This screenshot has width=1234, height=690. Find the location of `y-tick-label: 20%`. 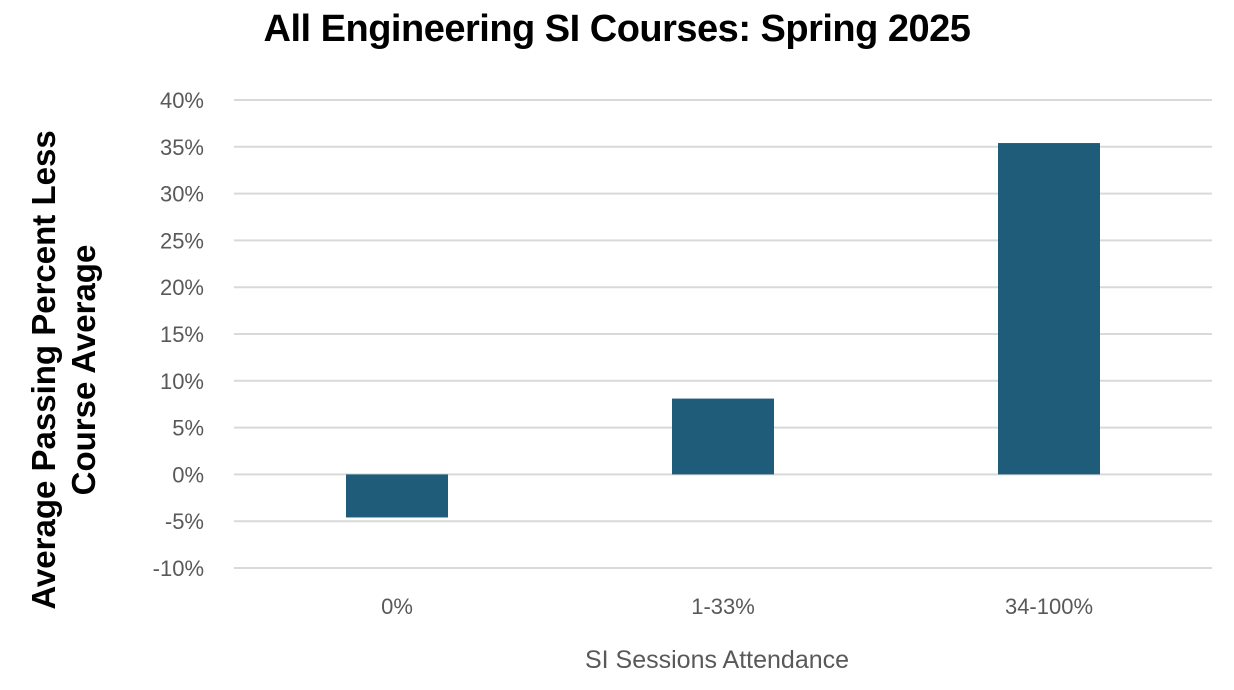

y-tick-label: 20% is located at coordinates (182, 287).